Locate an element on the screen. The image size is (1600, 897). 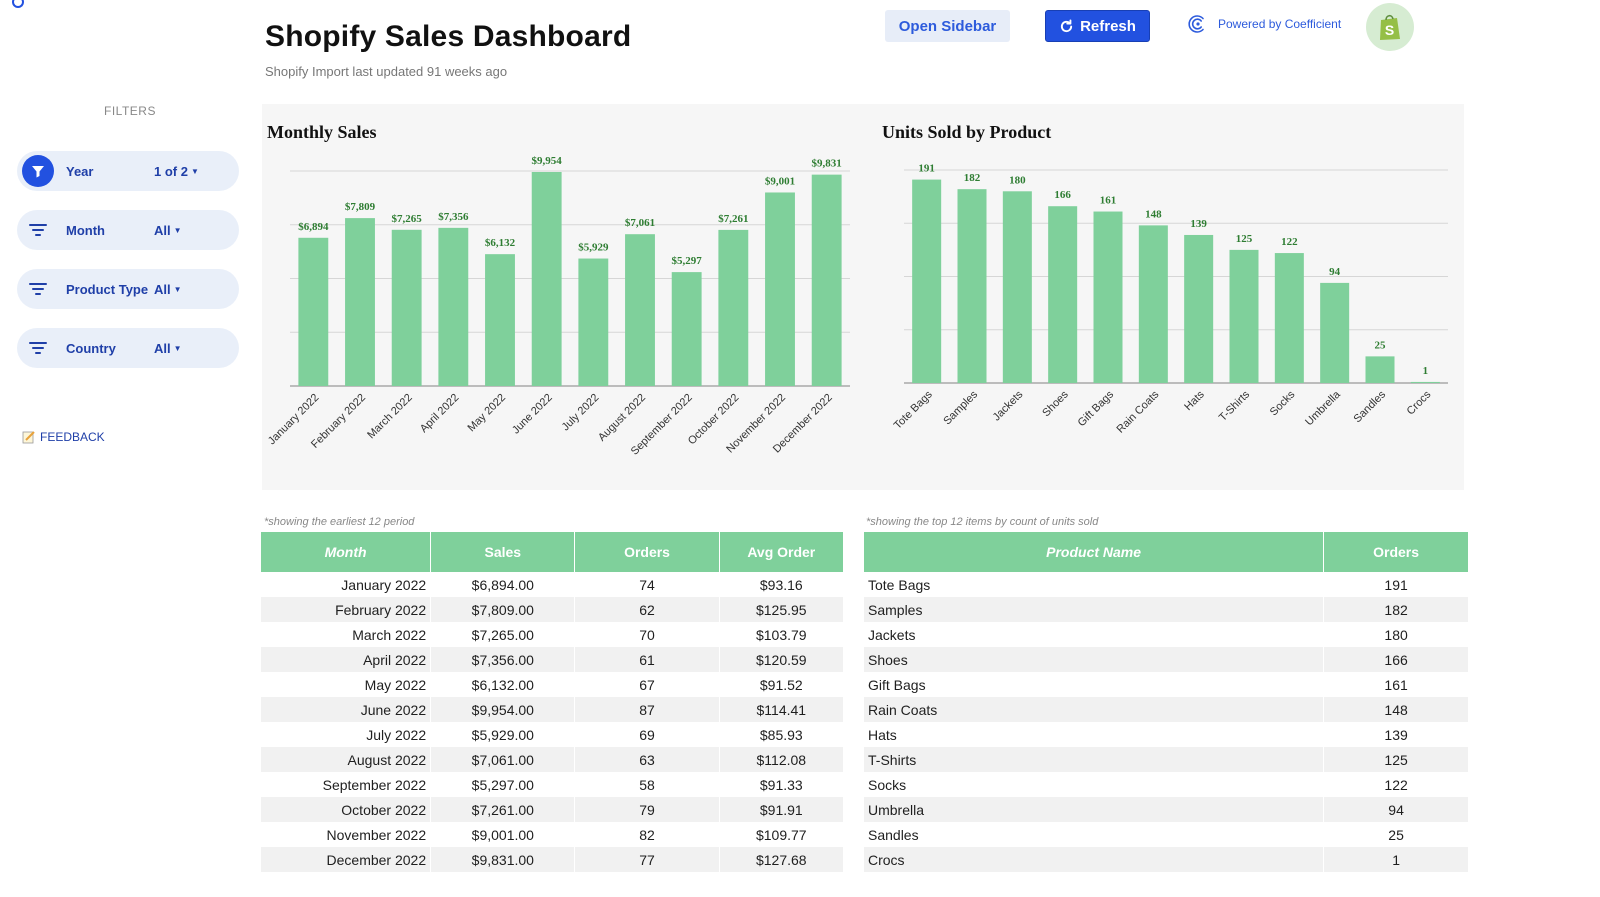
filter-product-type-dropdown: All ▼ is located at coordinates (168, 289).